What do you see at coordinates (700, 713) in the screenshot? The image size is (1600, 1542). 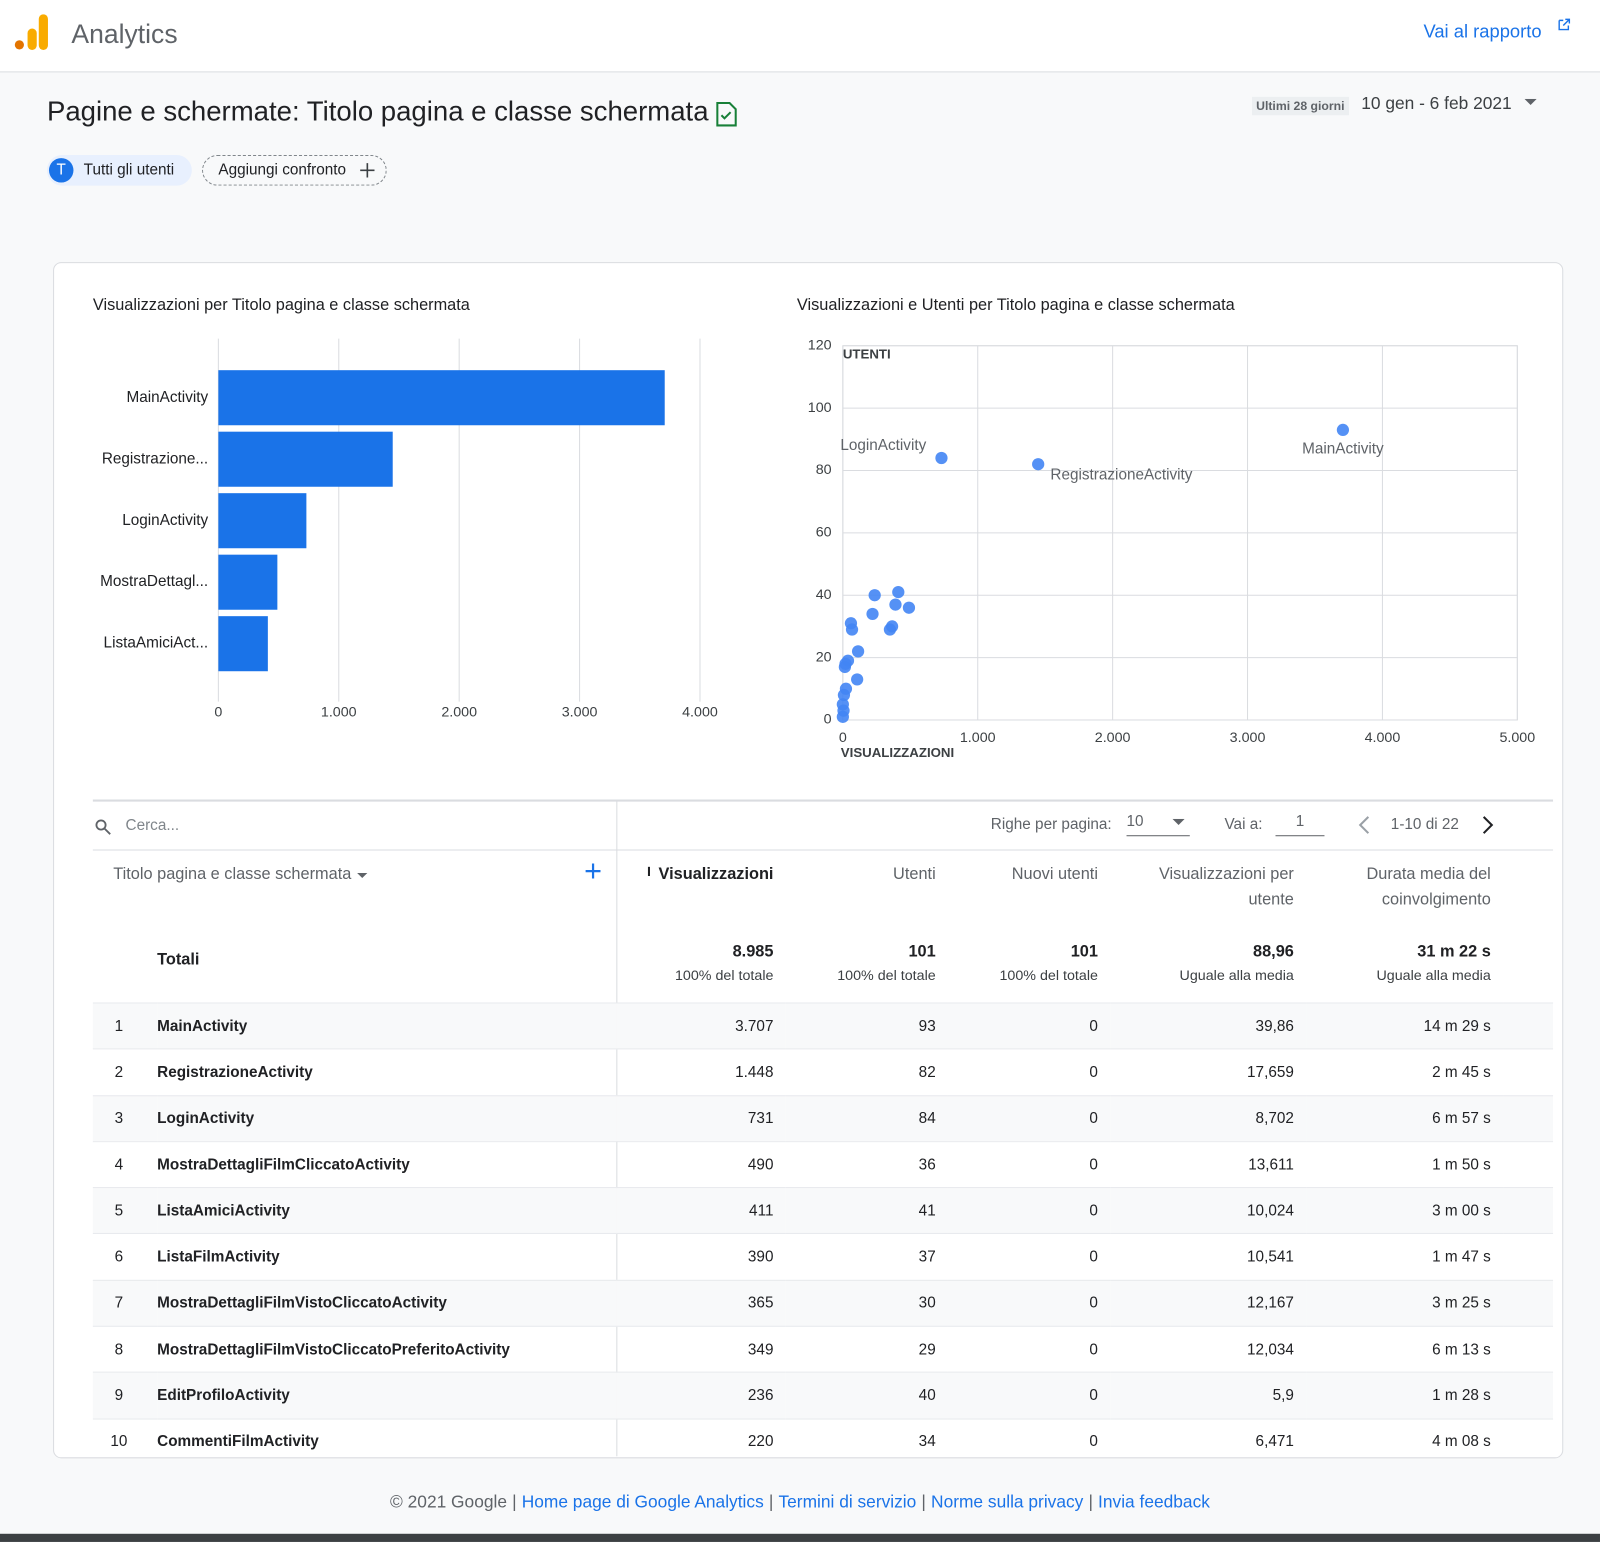 I see `x-tick-label: 4.000` at bounding box center [700, 713].